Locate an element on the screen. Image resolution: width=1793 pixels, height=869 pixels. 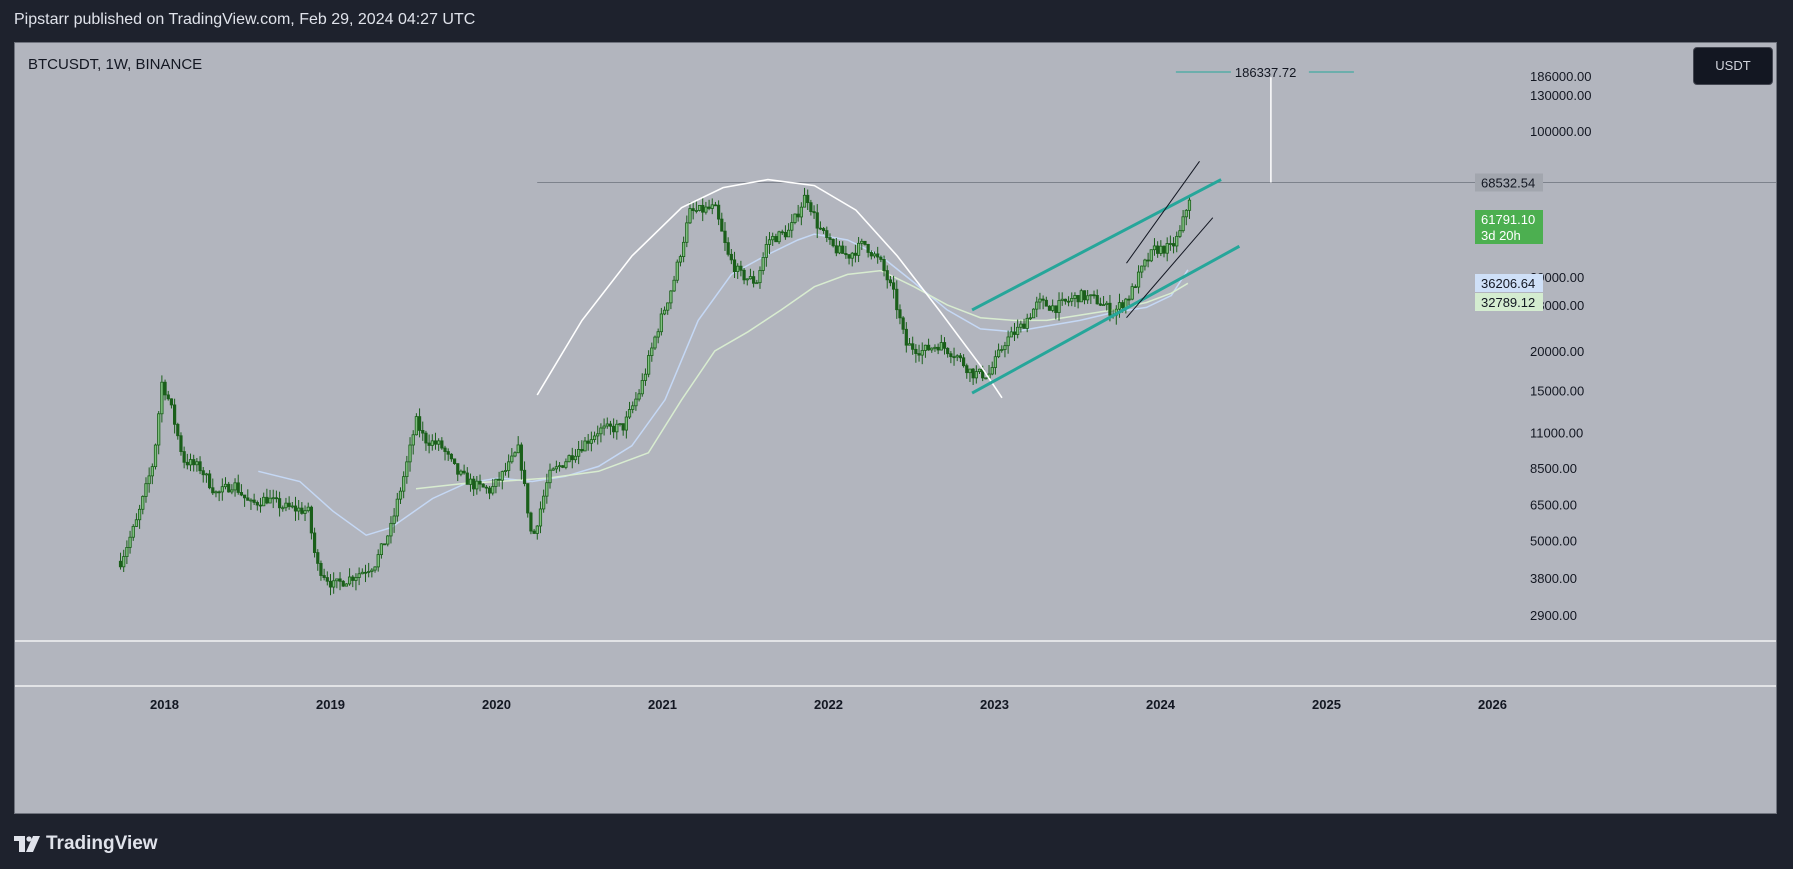
channel-lower-line is located at coordinates (1106, 319).